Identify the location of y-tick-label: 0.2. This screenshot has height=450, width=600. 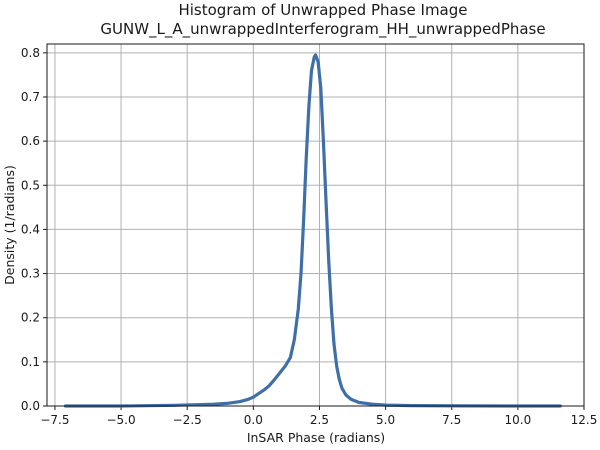
(30, 318).